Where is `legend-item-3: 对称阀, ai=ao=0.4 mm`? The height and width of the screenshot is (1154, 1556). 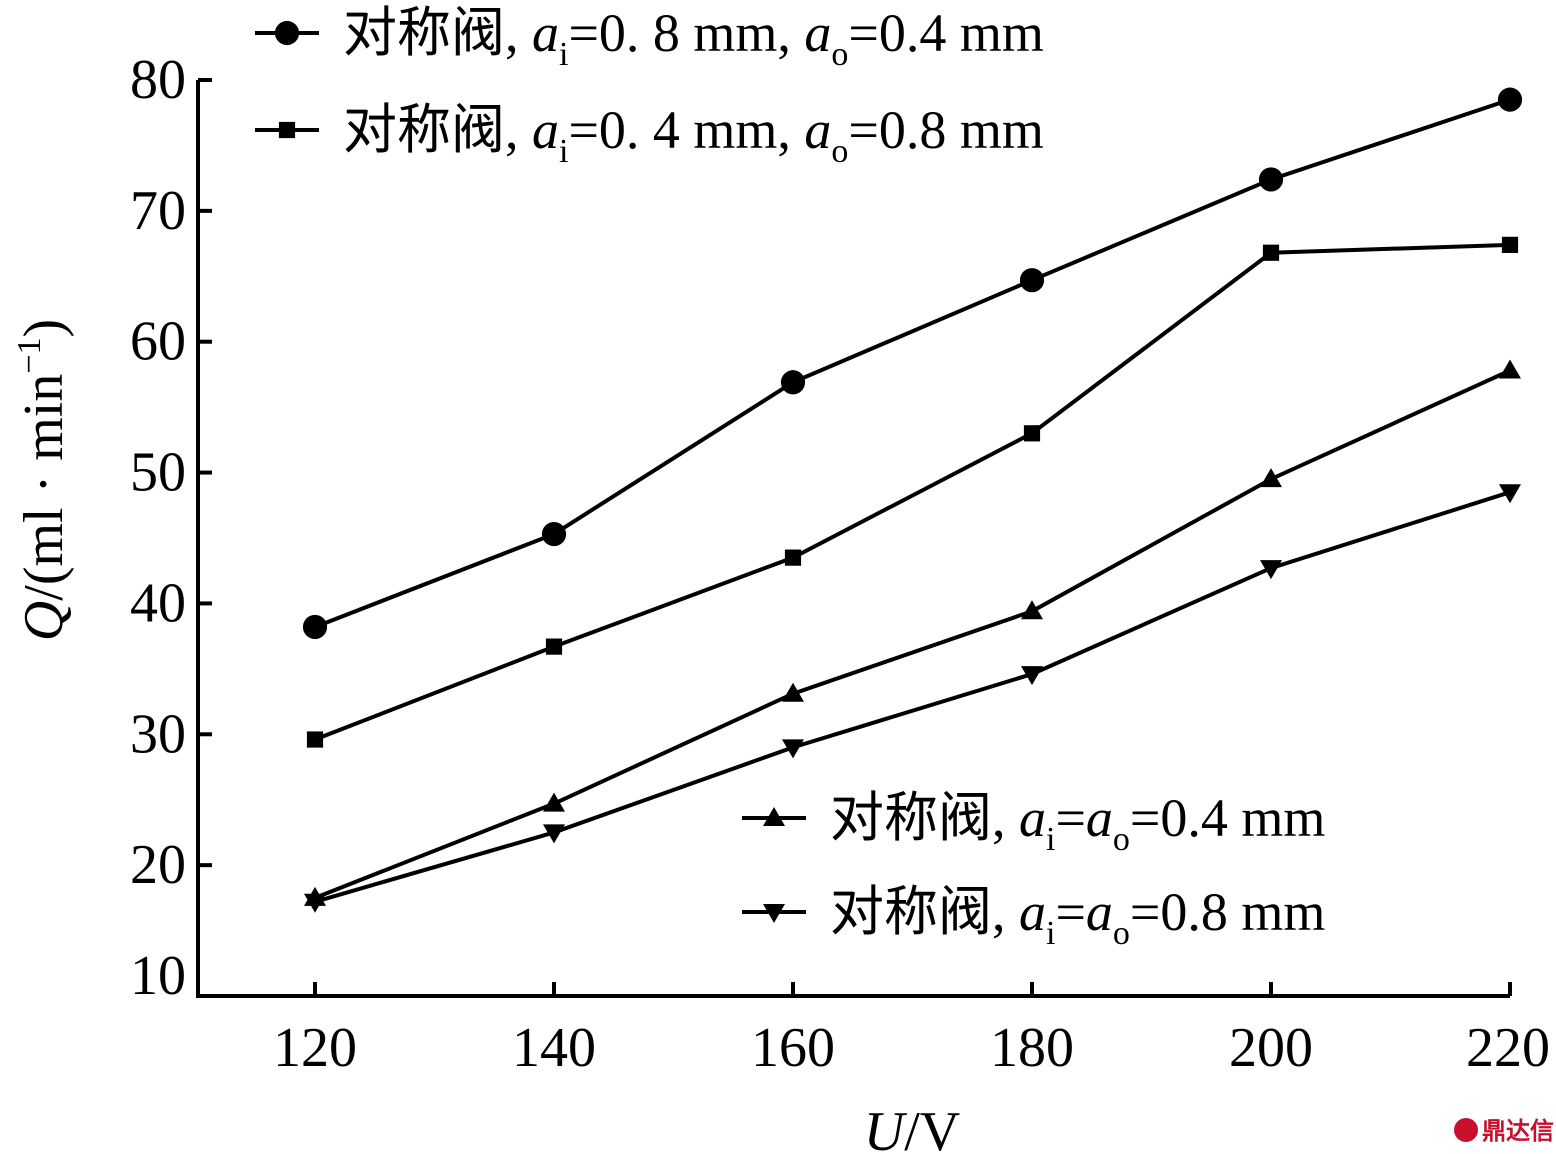 legend-item-3: 对称阀, ai=ao=0.4 mm is located at coordinates (1033, 823).